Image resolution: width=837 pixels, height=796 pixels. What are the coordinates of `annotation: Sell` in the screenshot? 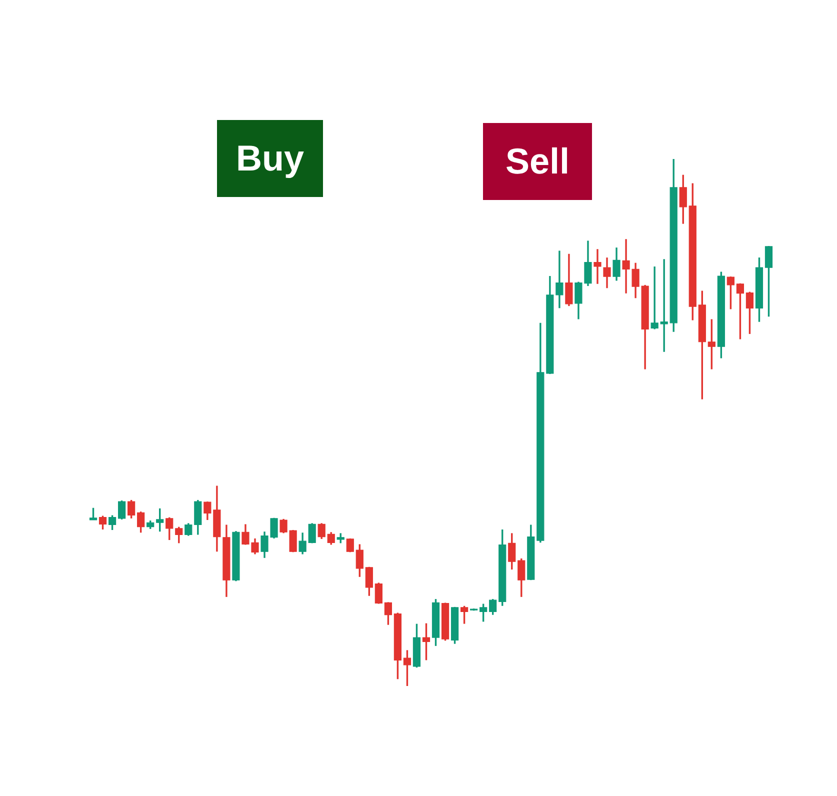 It's located at (537, 161).